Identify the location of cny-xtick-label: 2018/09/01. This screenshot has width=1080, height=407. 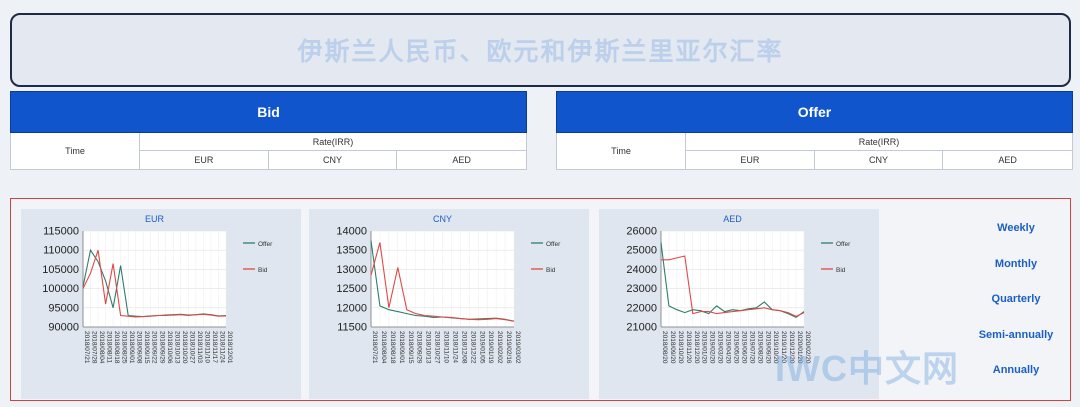
(401, 347).